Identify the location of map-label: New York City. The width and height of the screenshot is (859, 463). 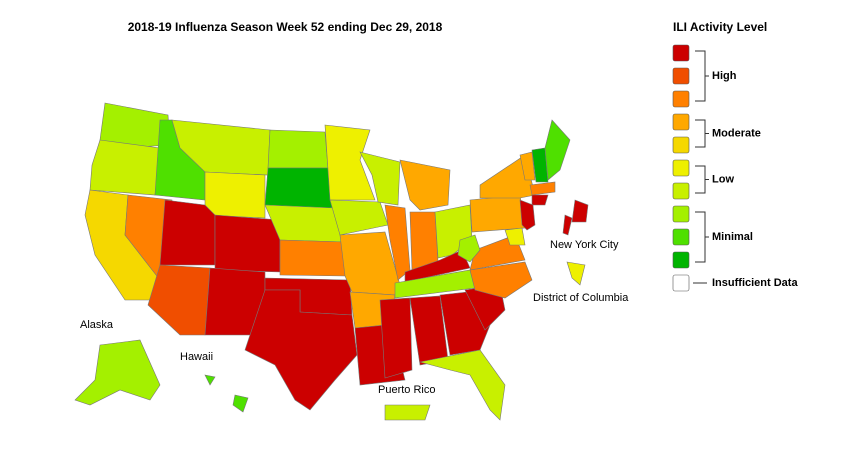
(584, 245).